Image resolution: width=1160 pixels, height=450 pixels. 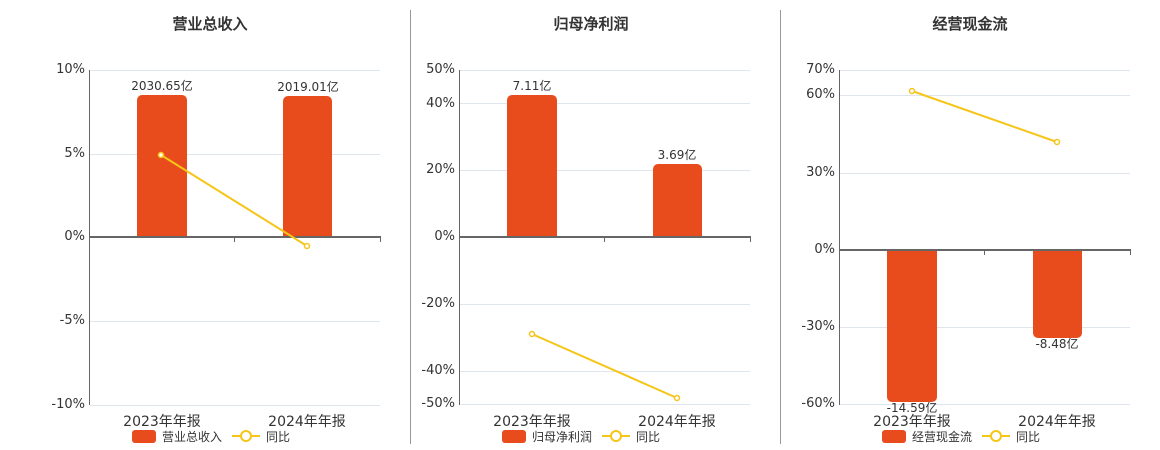 What do you see at coordinates (820, 69) in the screenshot?
I see `y-tick-label: 70%` at bounding box center [820, 69].